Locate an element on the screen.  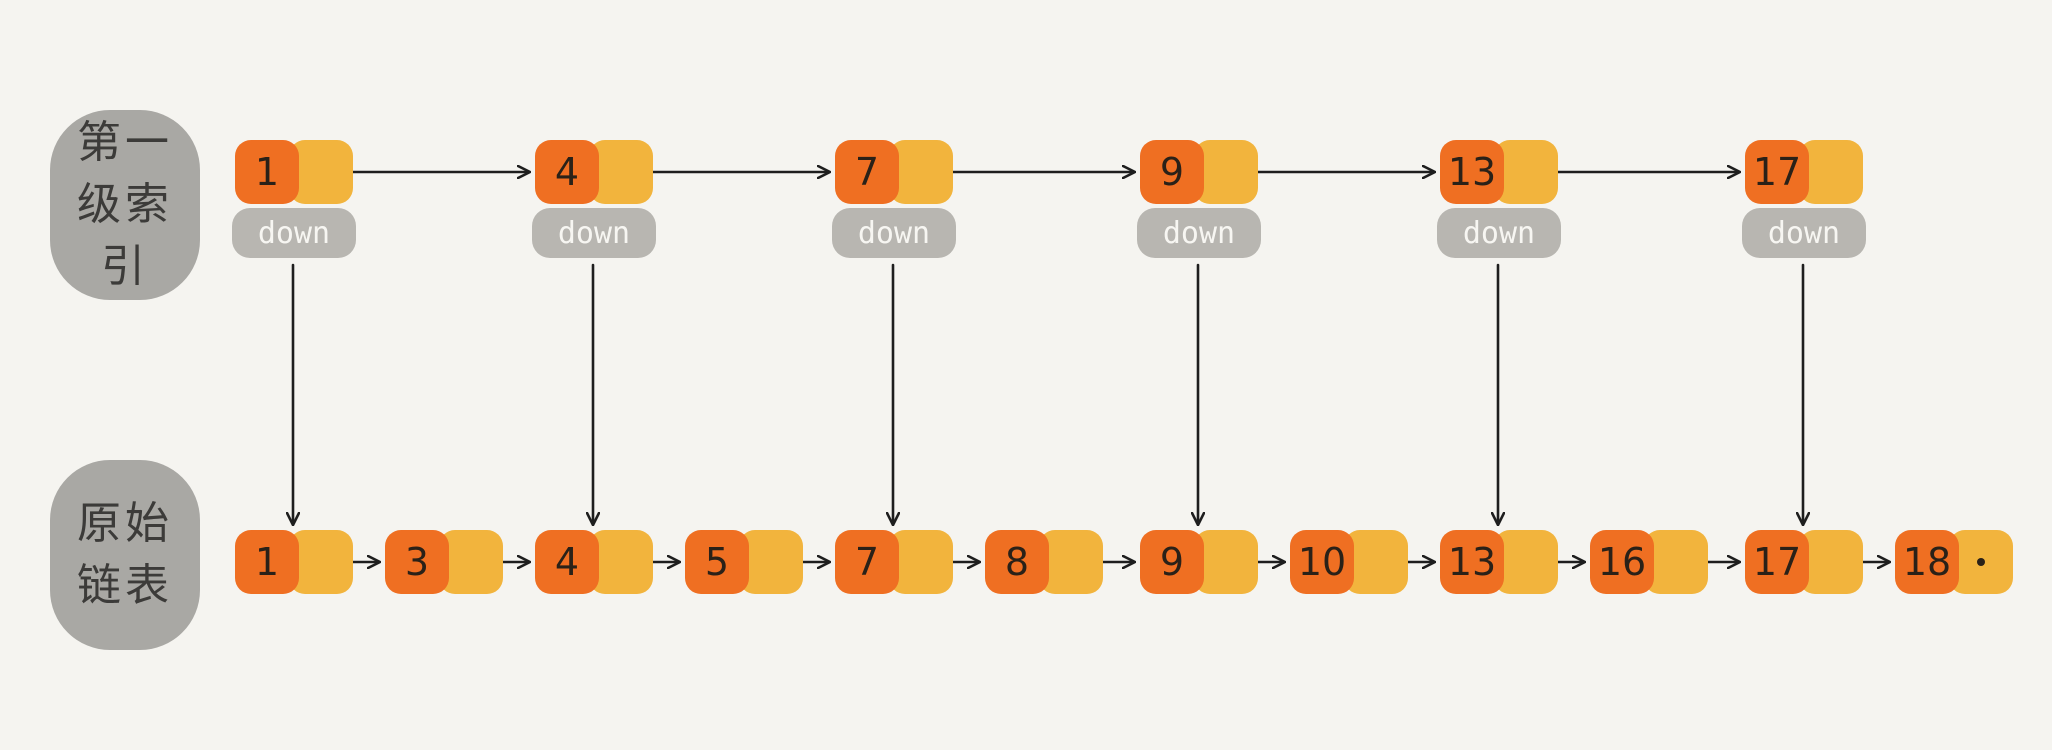
list-node-10-next-pointer is located at coordinates (1376, 562).